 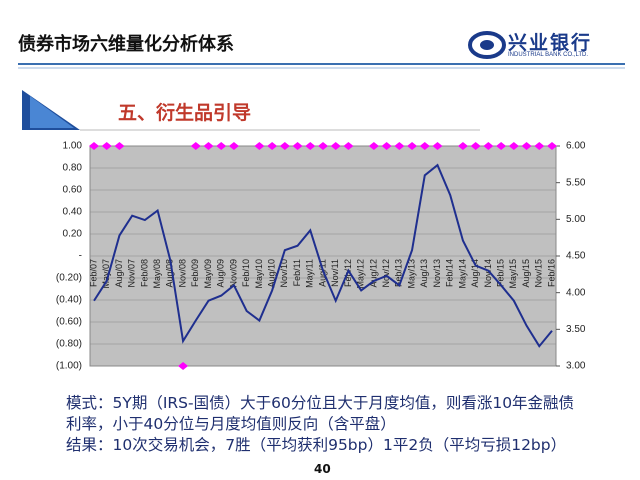 I want to click on x-tick-label: Aug/13, so click(x=424, y=273).